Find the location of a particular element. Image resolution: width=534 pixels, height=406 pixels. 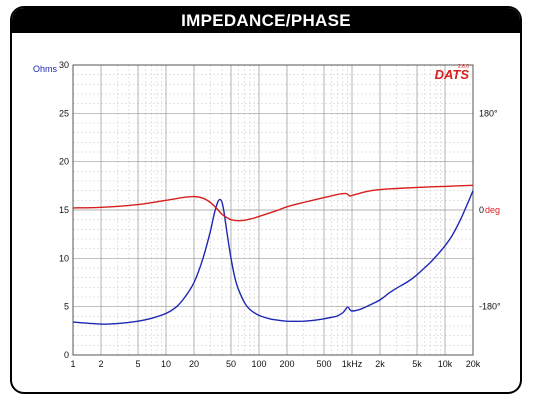

y-tick-label: 5 is located at coordinates (66, 307).